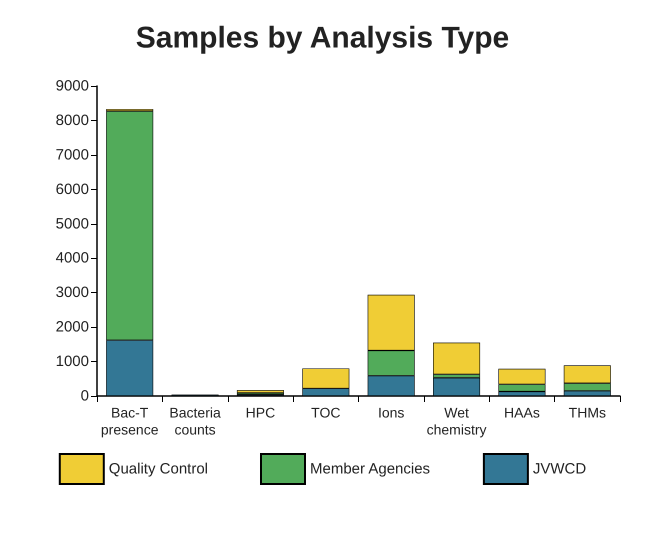  What do you see at coordinates (195, 421) in the screenshot?
I see `x-tick-label: Bacteria counts` at bounding box center [195, 421].